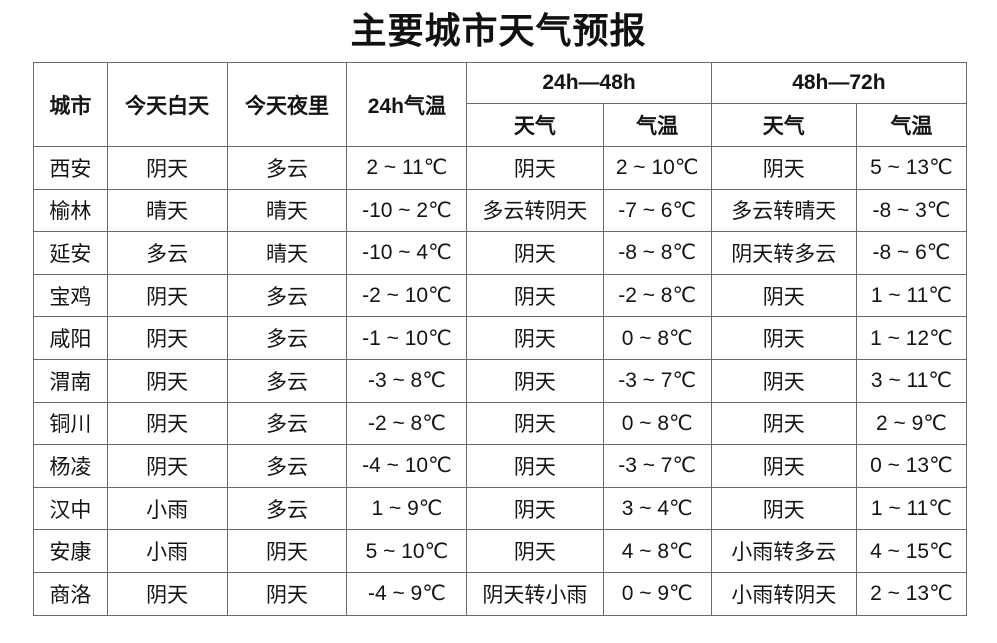 This screenshot has height=643, width=997. What do you see at coordinates (783, 593) in the screenshot?
I see `weather-48-72-cell: 小雨转阴天` at bounding box center [783, 593].